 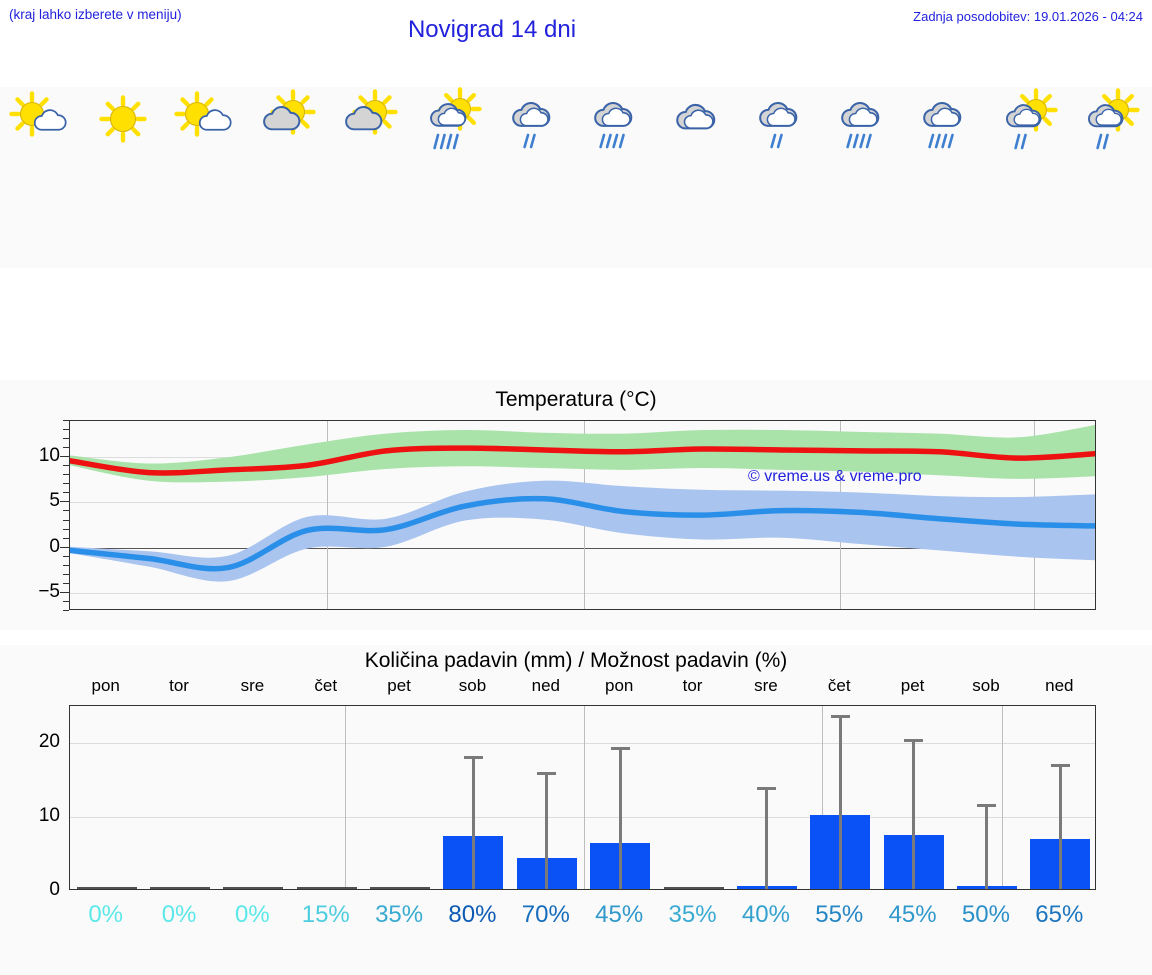 What do you see at coordinates (1029, 119) in the screenshot?
I see `sun-cloud-light-rain-icon` at bounding box center [1029, 119].